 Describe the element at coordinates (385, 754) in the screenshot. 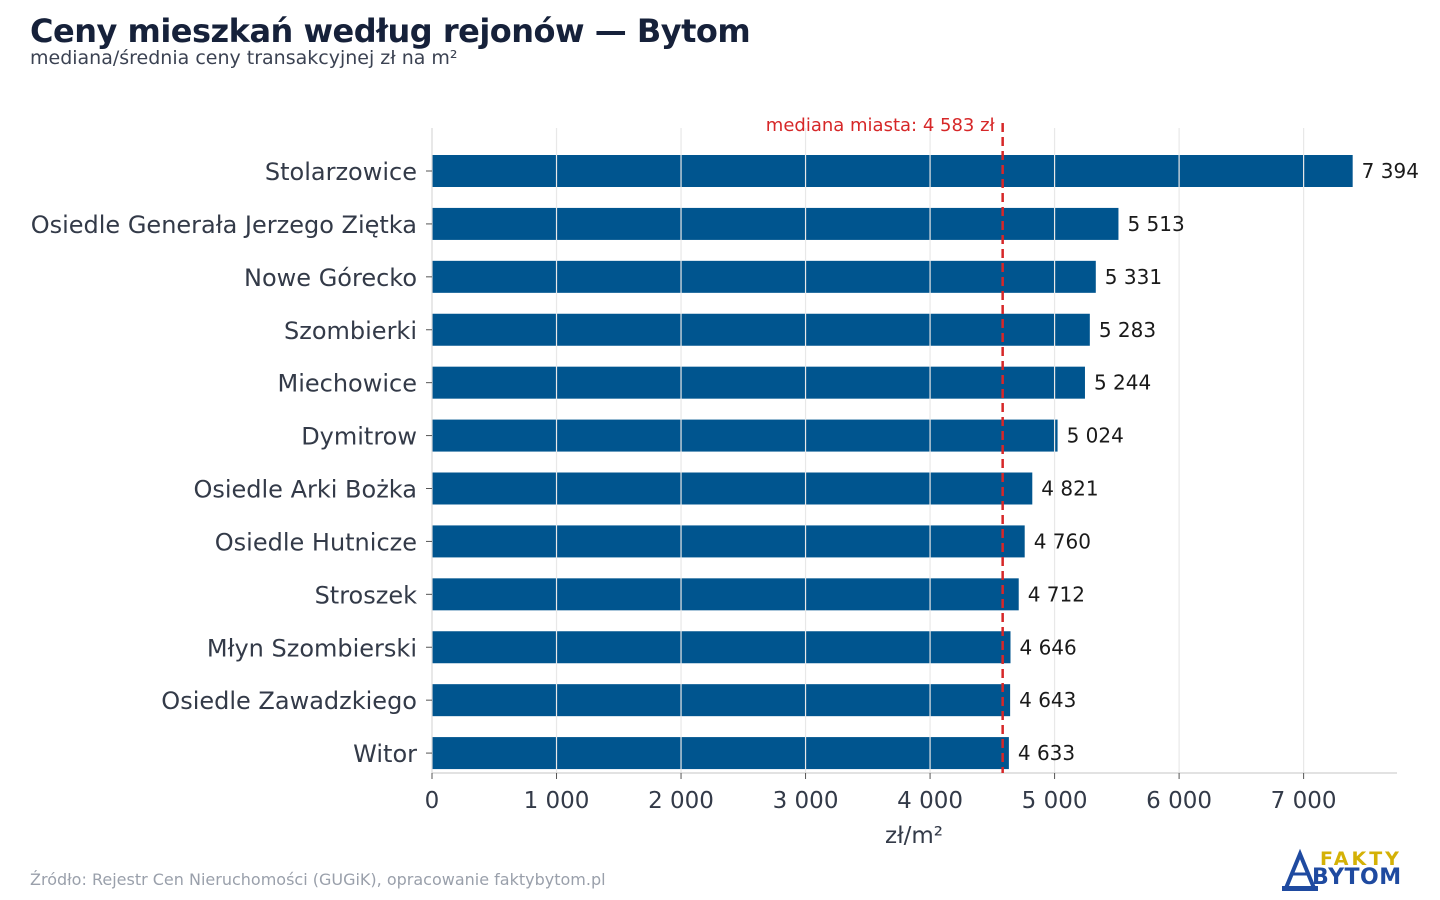

I see `category-label: Witor` at that location.